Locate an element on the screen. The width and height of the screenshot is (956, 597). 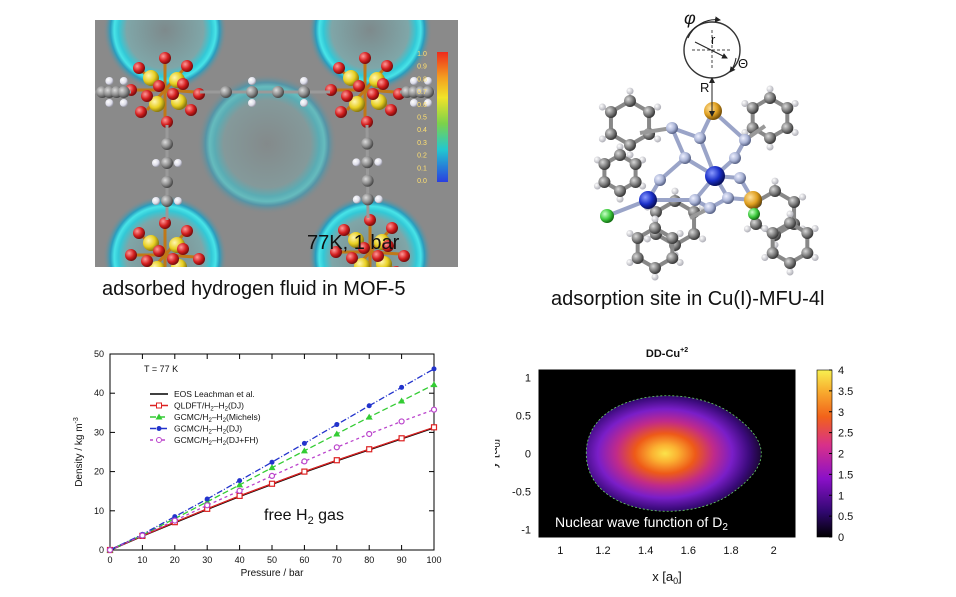
colorbar-tick-label: 1 is located at coordinates (841, 496).